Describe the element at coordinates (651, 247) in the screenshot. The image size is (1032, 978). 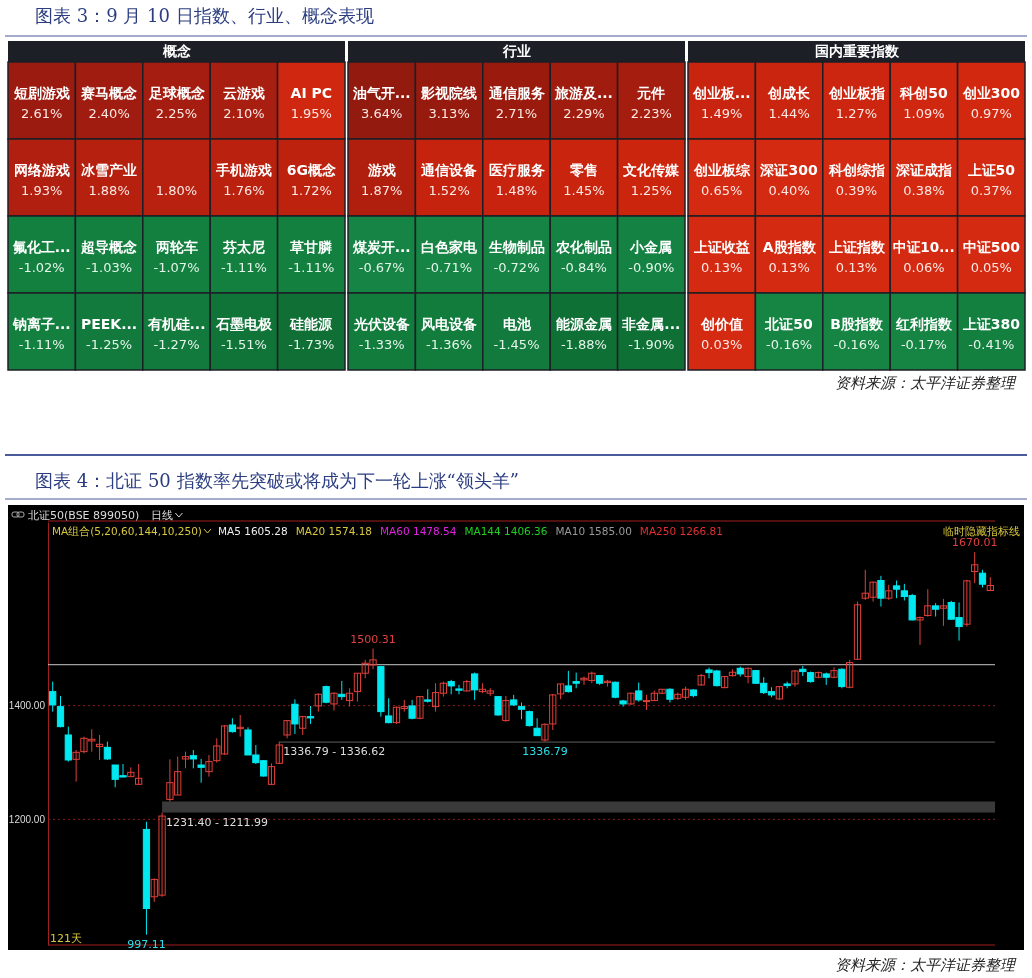
I see `category-label: 小金属` at that location.